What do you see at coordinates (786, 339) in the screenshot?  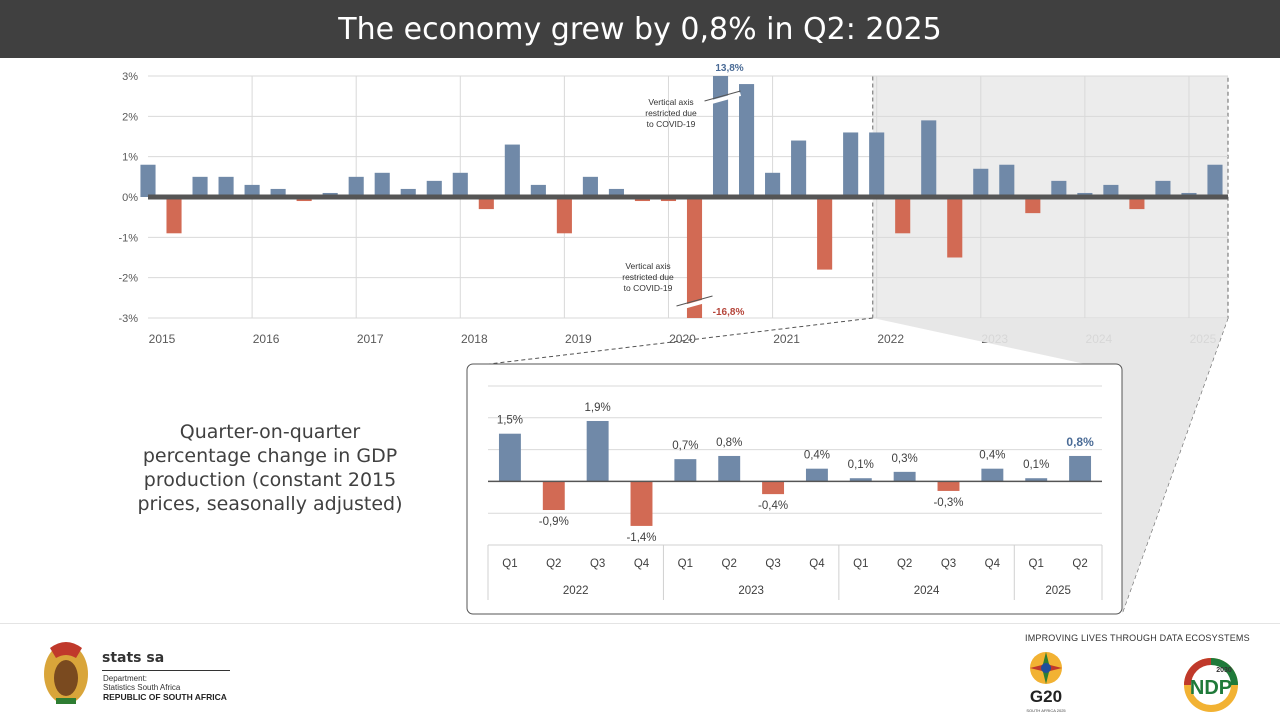 I see `year-label: 2021` at bounding box center [786, 339].